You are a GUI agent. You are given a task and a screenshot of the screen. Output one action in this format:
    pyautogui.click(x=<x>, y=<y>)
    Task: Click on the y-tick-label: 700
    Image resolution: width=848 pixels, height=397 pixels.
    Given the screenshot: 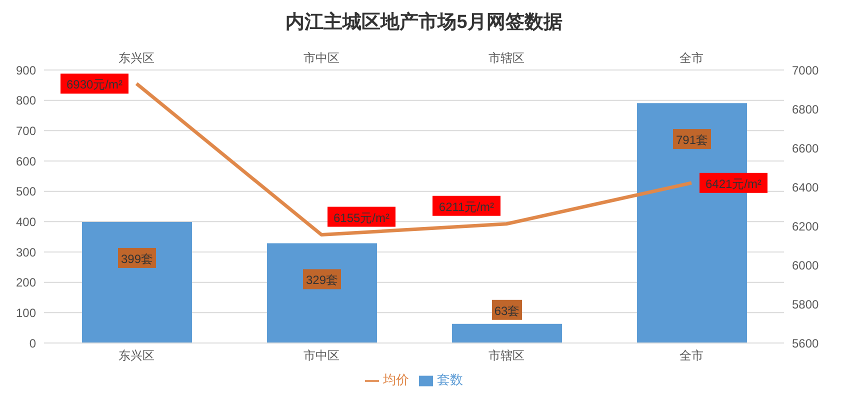 What is the action you would take?
    pyautogui.click(x=26, y=131)
    